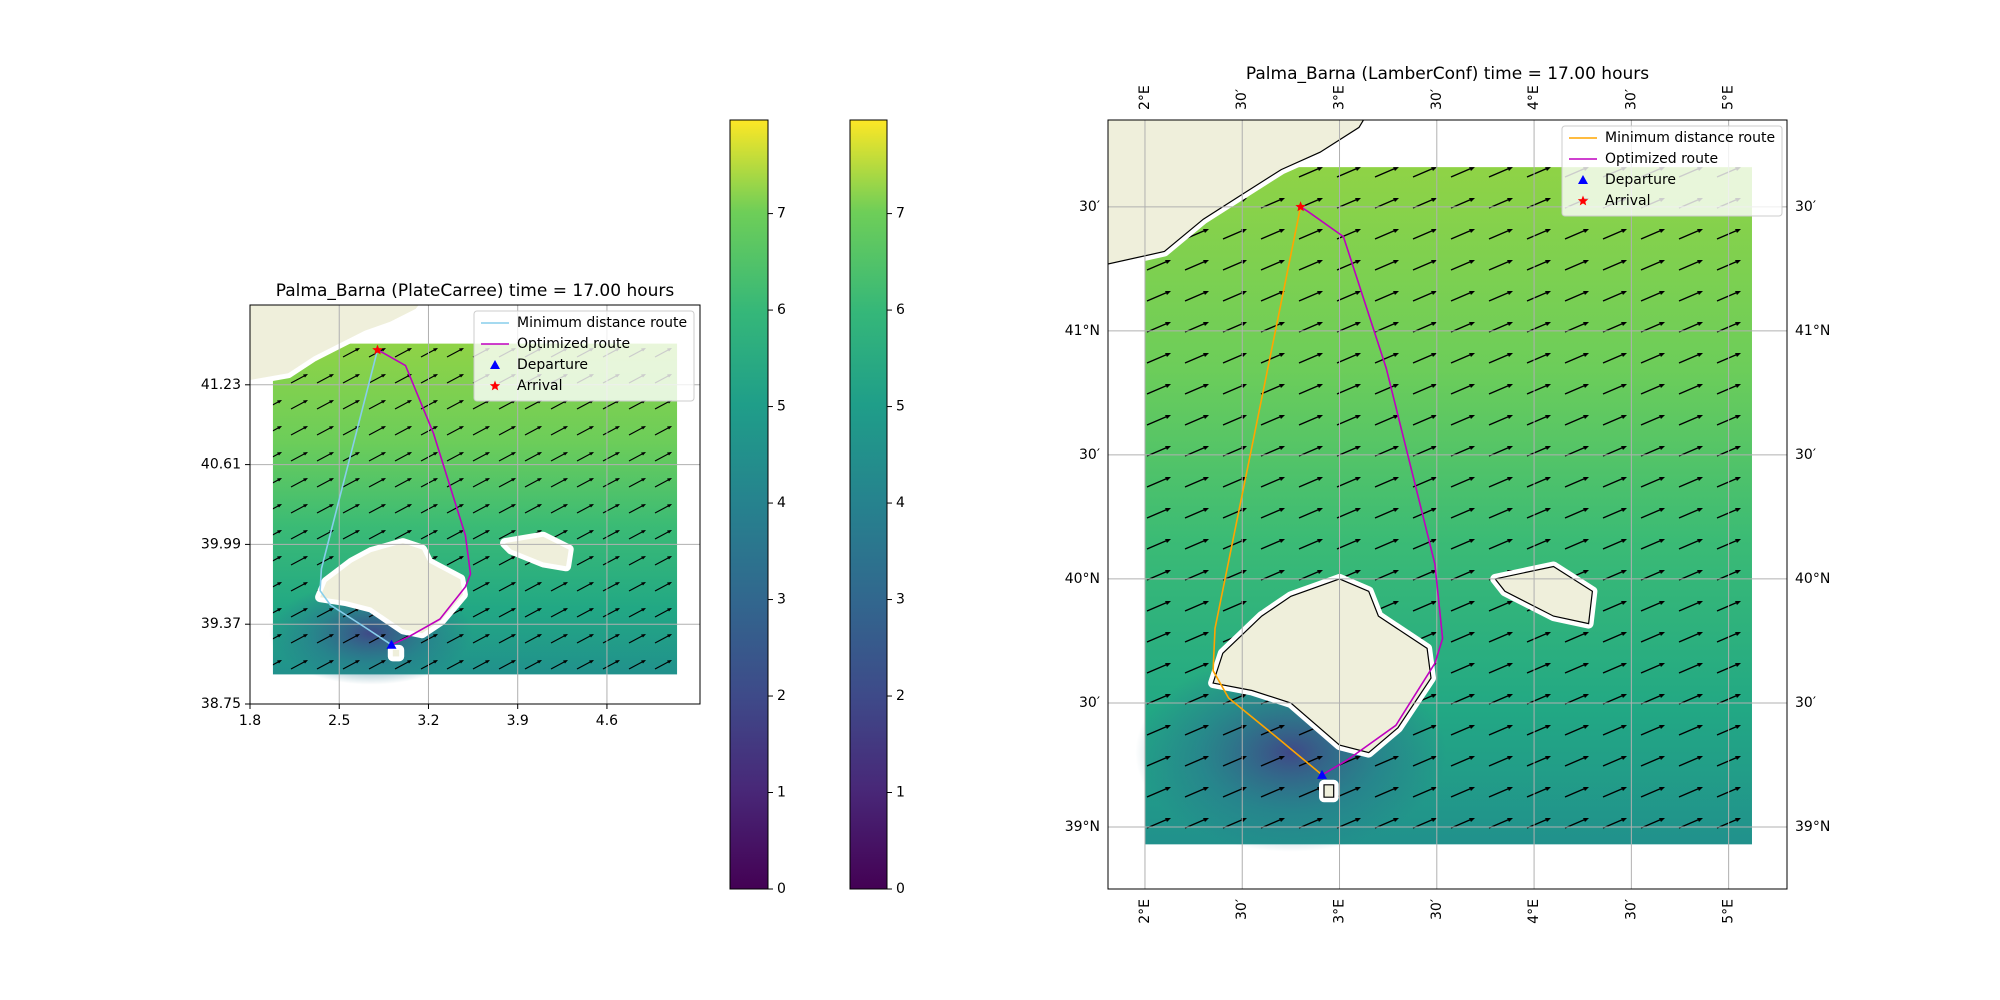 This screenshot has width=2000, height=1000. What do you see at coordinates (428, 721) in the screenshot?
I see `x-tick-label: 3.2` at bounding box center [428, 721].